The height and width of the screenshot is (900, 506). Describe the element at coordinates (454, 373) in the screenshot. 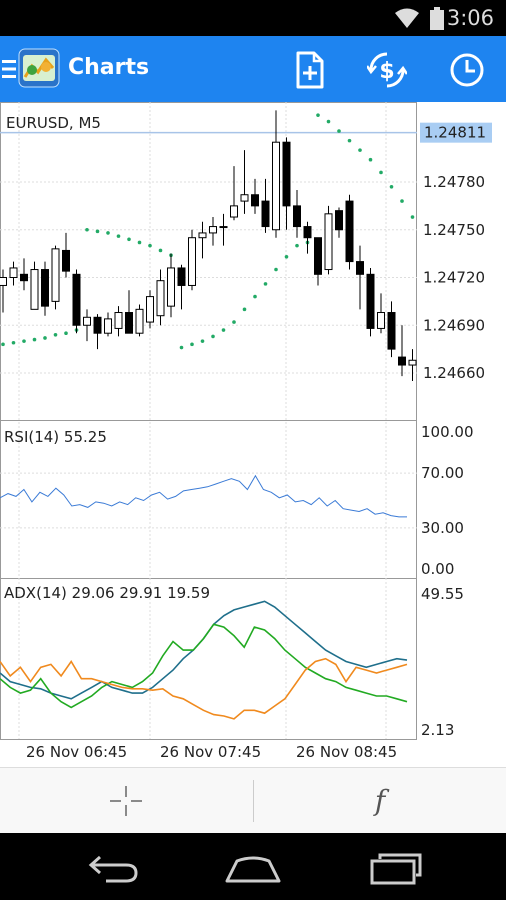

I see `price-tick-label: 1.24660` at that location.